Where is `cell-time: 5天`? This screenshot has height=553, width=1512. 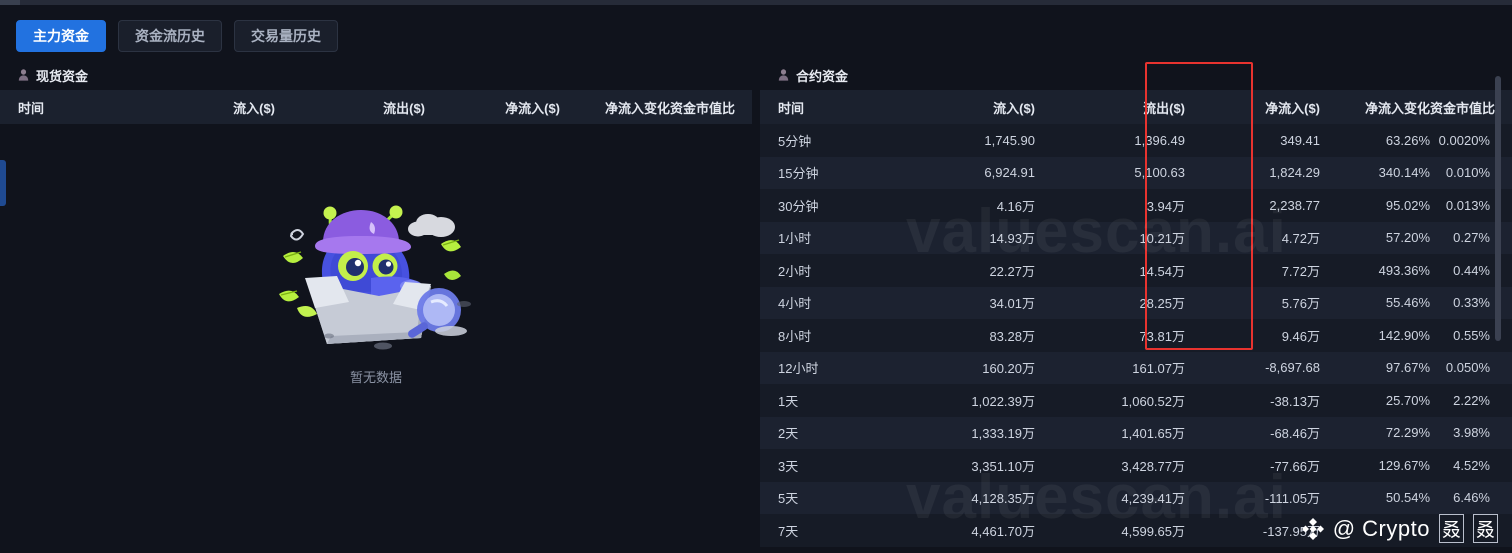 cell-time: 5天 is located at coordinates (815, 497).